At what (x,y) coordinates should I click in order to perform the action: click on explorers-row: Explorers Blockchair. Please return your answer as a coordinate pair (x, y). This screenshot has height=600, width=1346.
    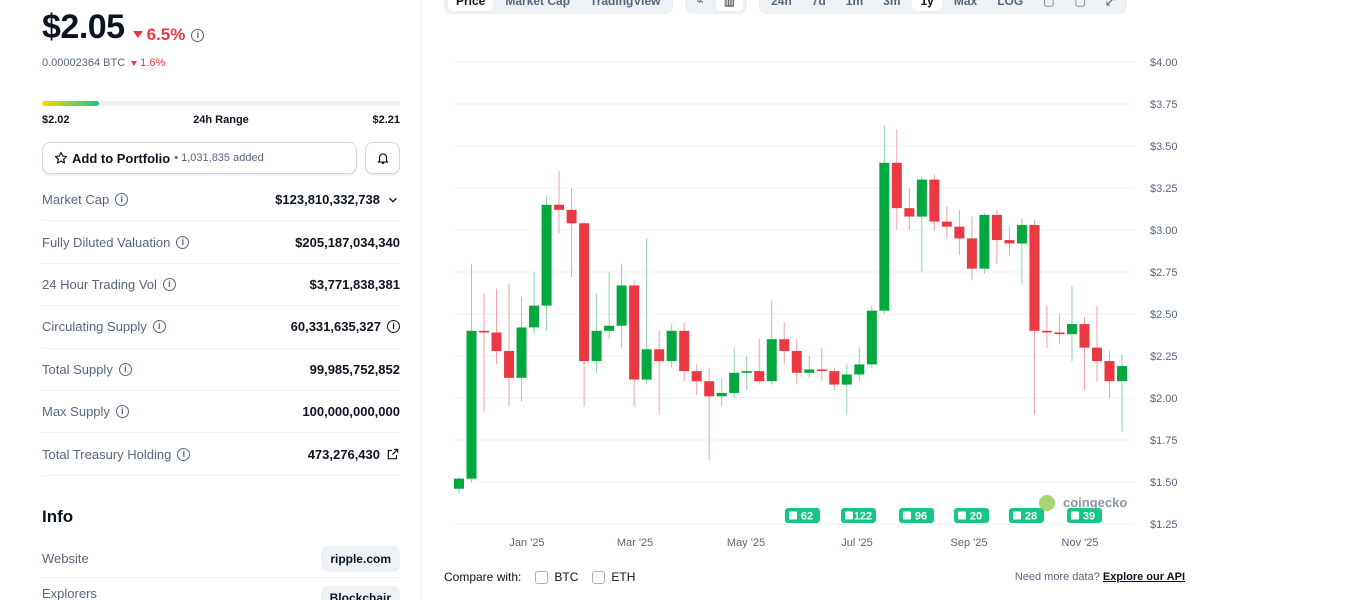
    Looking at the image, I should click on (221, 593).